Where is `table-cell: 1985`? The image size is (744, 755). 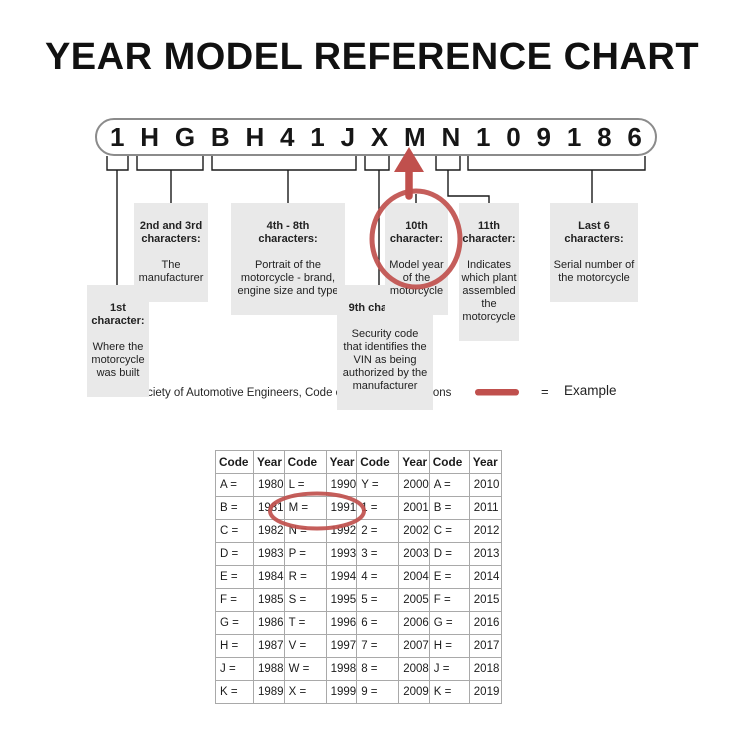
table-cell: 1985 is located at coordinates (269, 600).